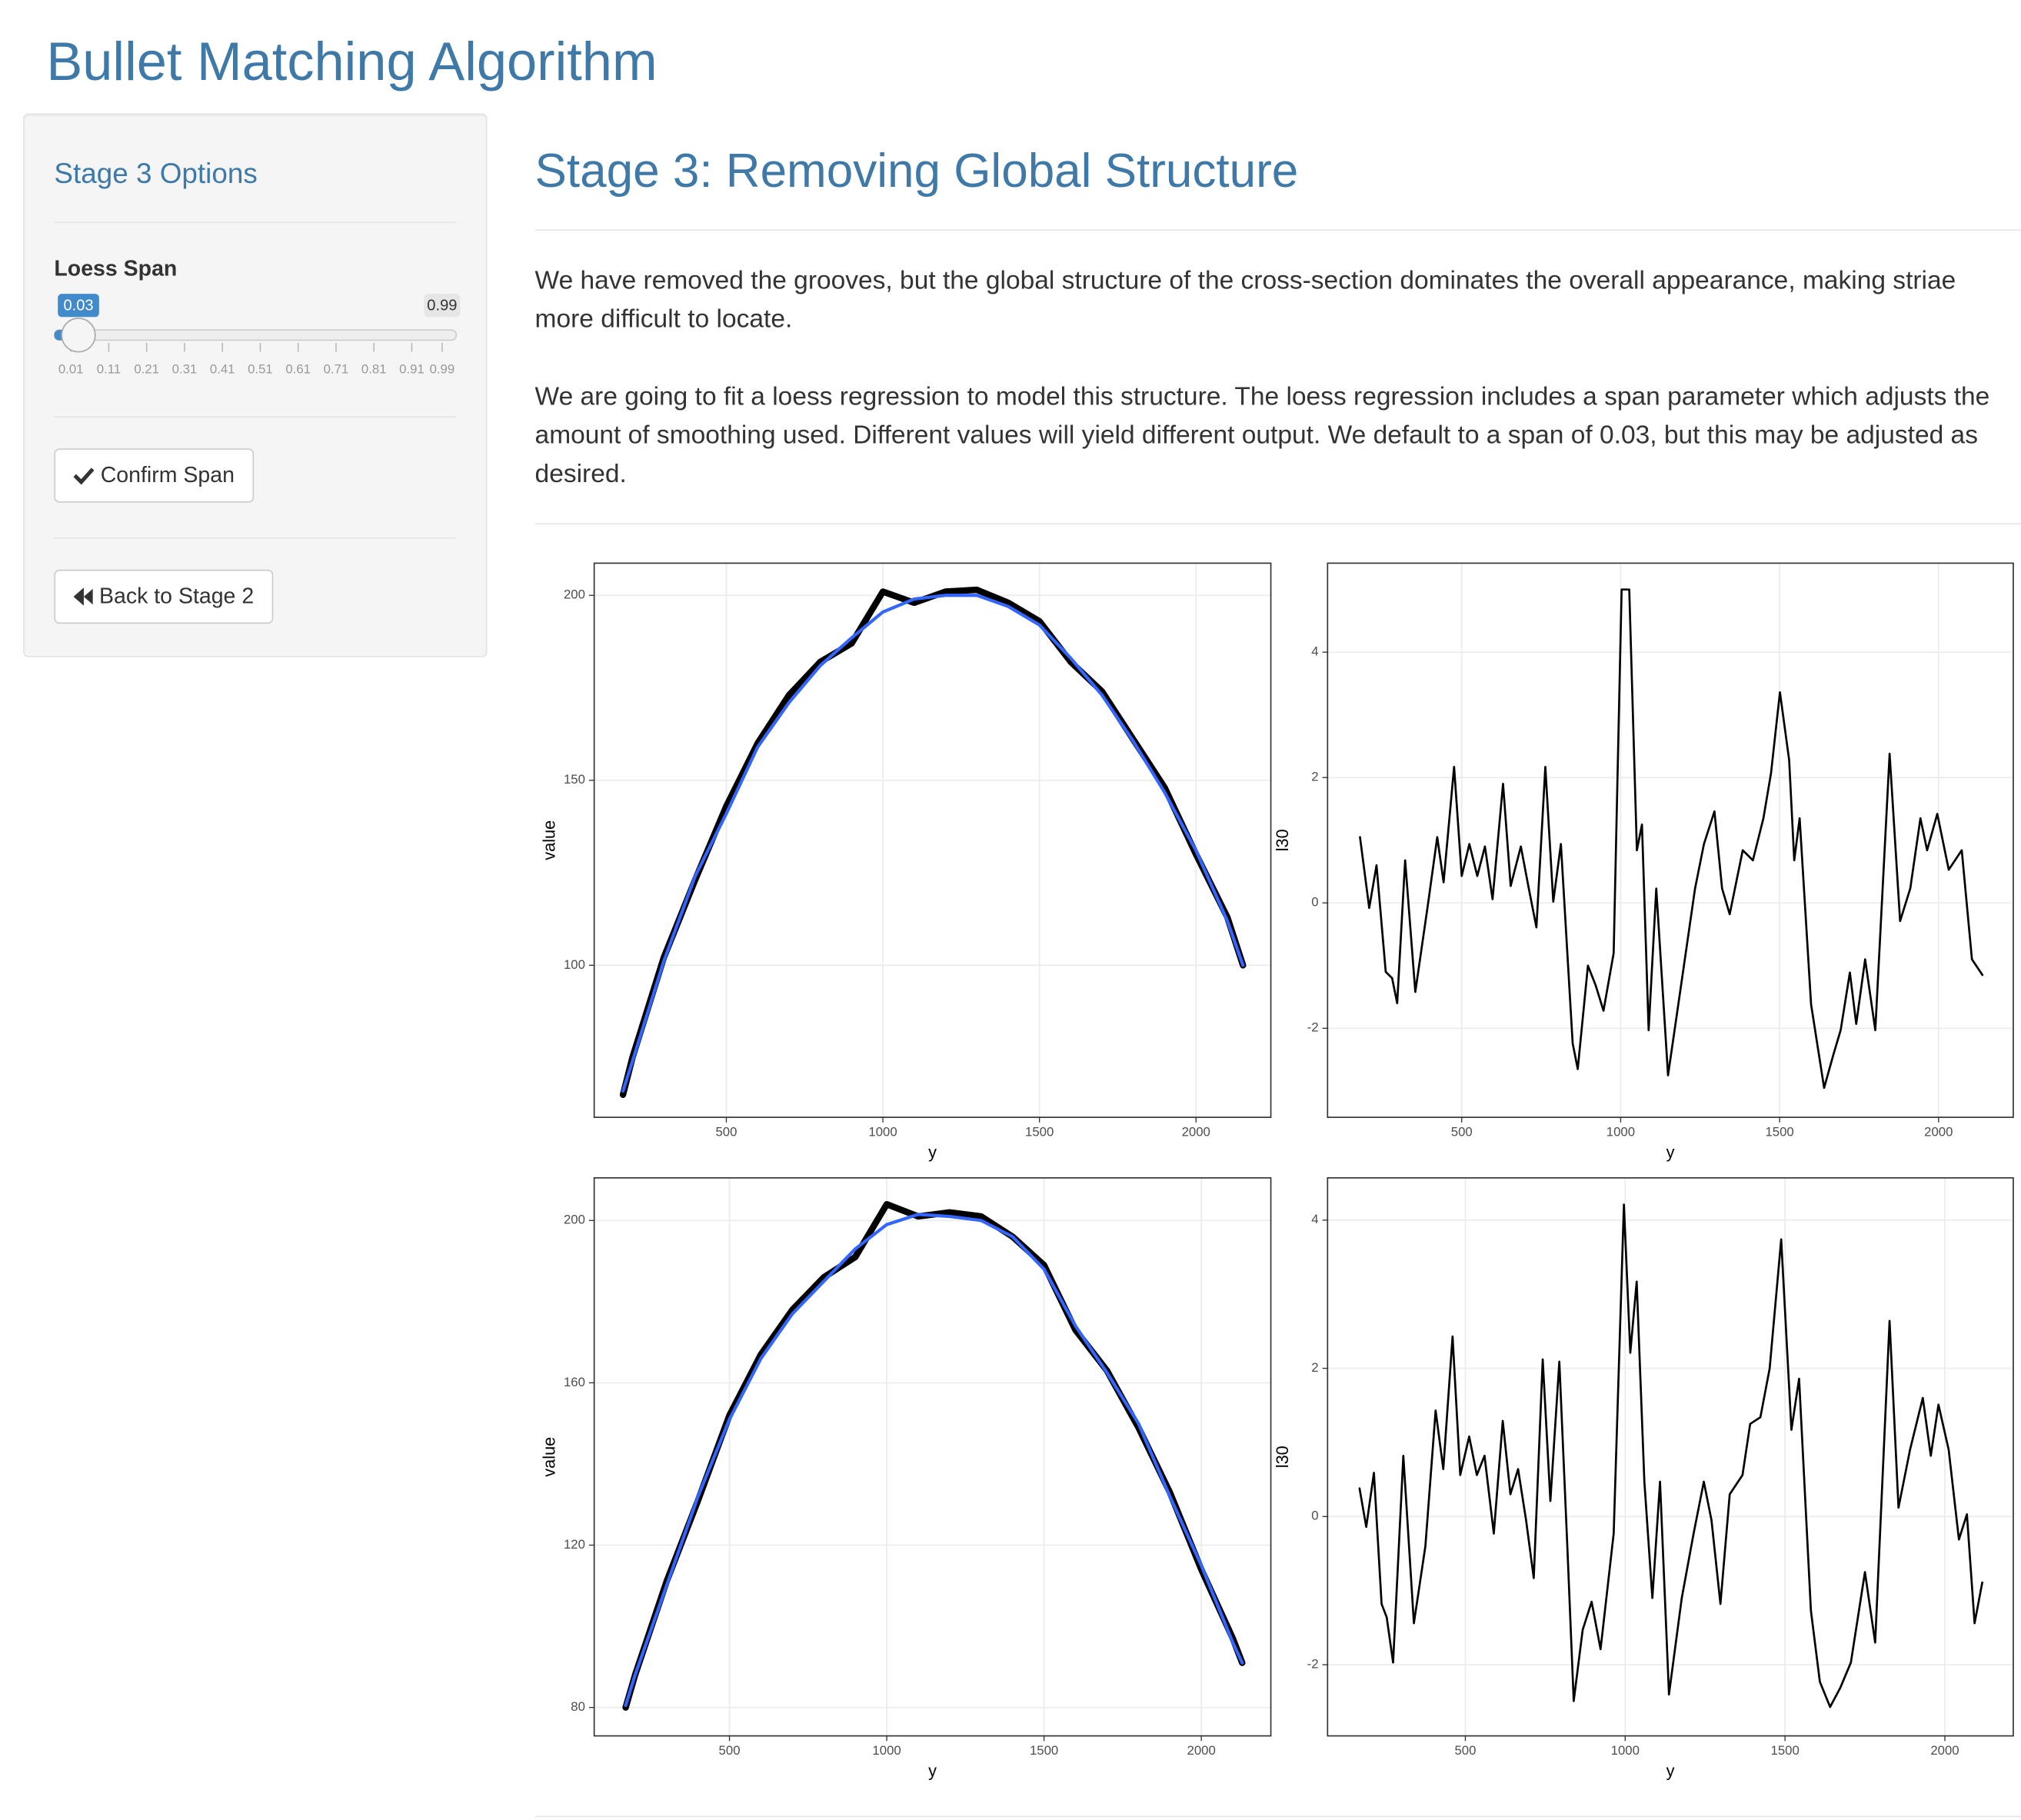 Image resolution: width=2021 pixels, height=1820 pixels. Describe the element at coordinates (78, 335) in the screenshot. I see `slider-handle` at that location.